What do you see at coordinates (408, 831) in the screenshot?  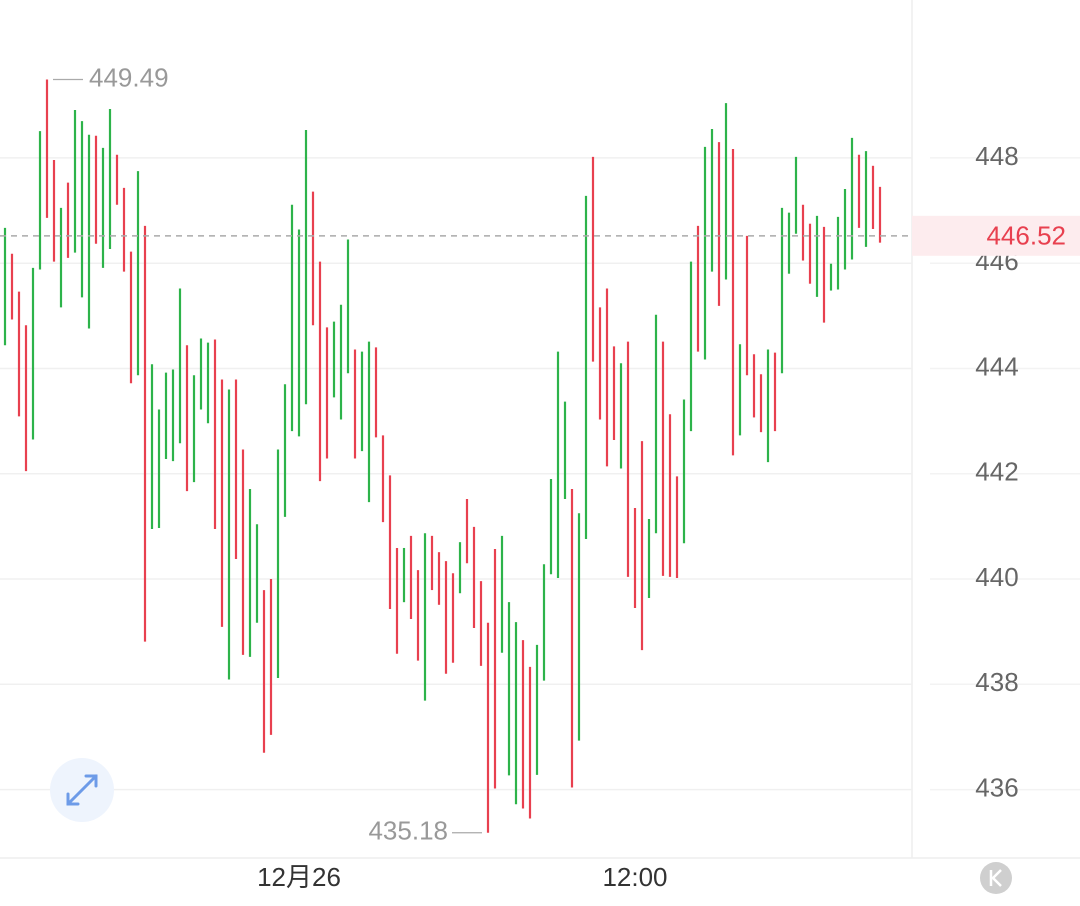 I see `low-marker-label: 435.18` at bounding box center [408, 831].